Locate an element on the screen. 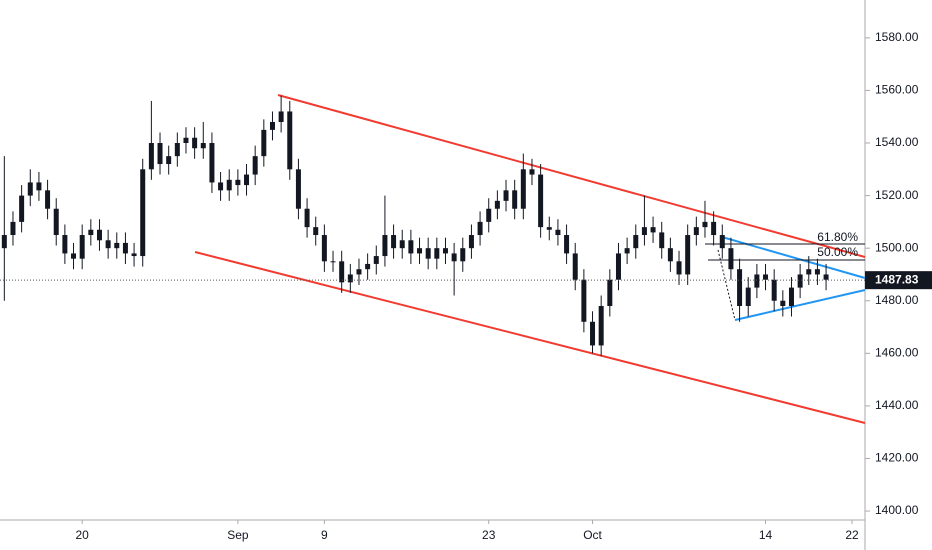 The width and height of the screenshot is (932, 550). x-tick-label: 9 is located at coordinates (324, 535).